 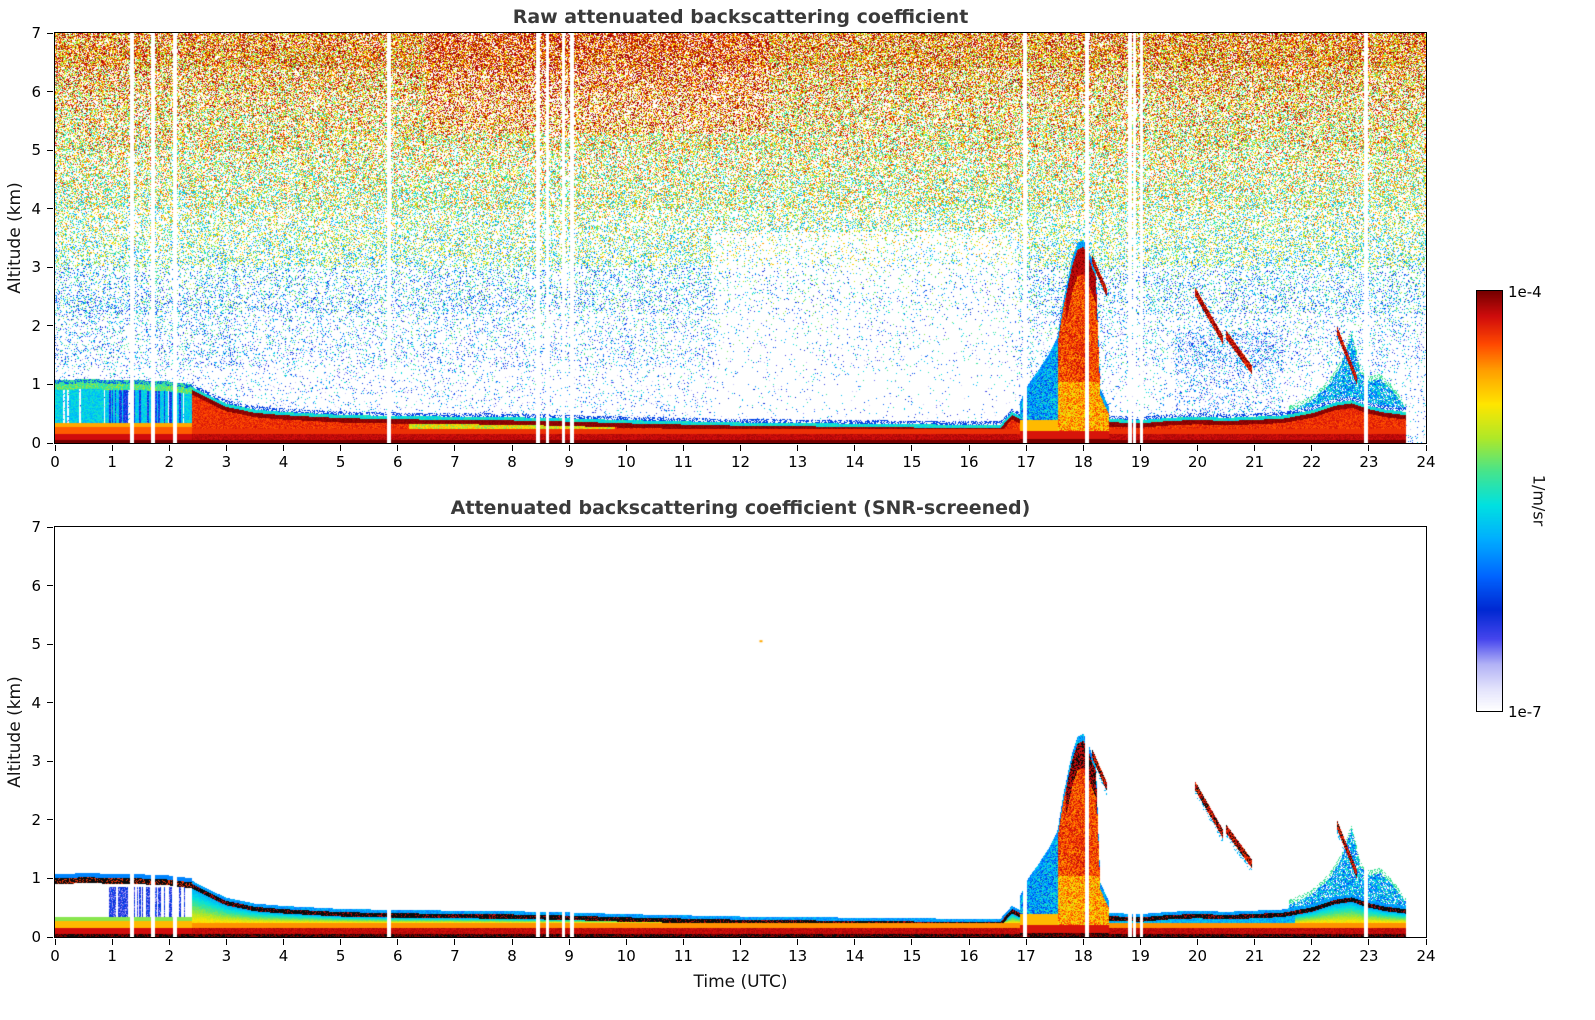 I want to click on time-axis-label: Time (UTC), so click(x=740, y=982).